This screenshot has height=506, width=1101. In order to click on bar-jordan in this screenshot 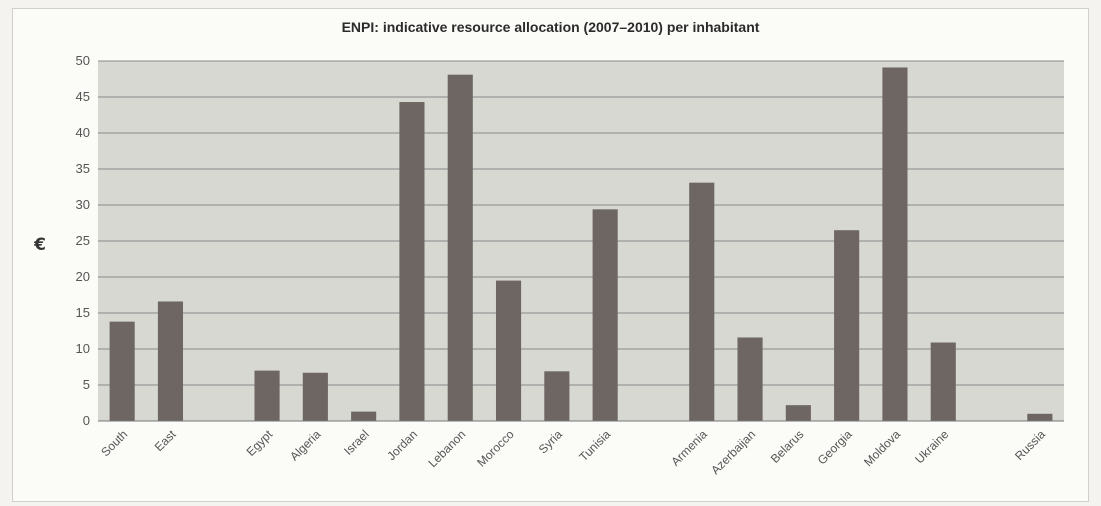, I will do `click(412, 261)`.